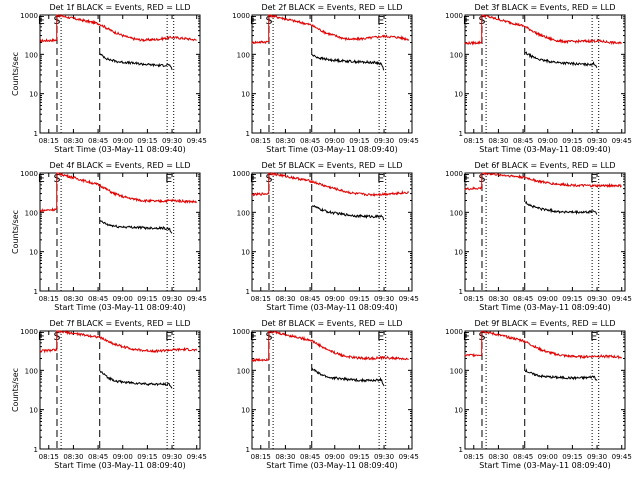 This screenshot has height=480, width=640. Describe the element at coordinates (331, 323) in the screenshot. I see `panel-title: Det 8f BLACK = Events, RED = LLD` at that location.